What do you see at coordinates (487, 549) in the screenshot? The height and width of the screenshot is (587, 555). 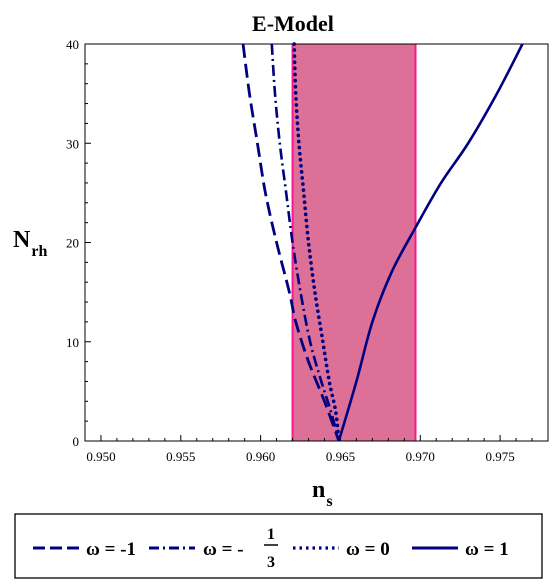 I see `legend-label-omega-1: ω = 1` at bounding box center [487, 549].